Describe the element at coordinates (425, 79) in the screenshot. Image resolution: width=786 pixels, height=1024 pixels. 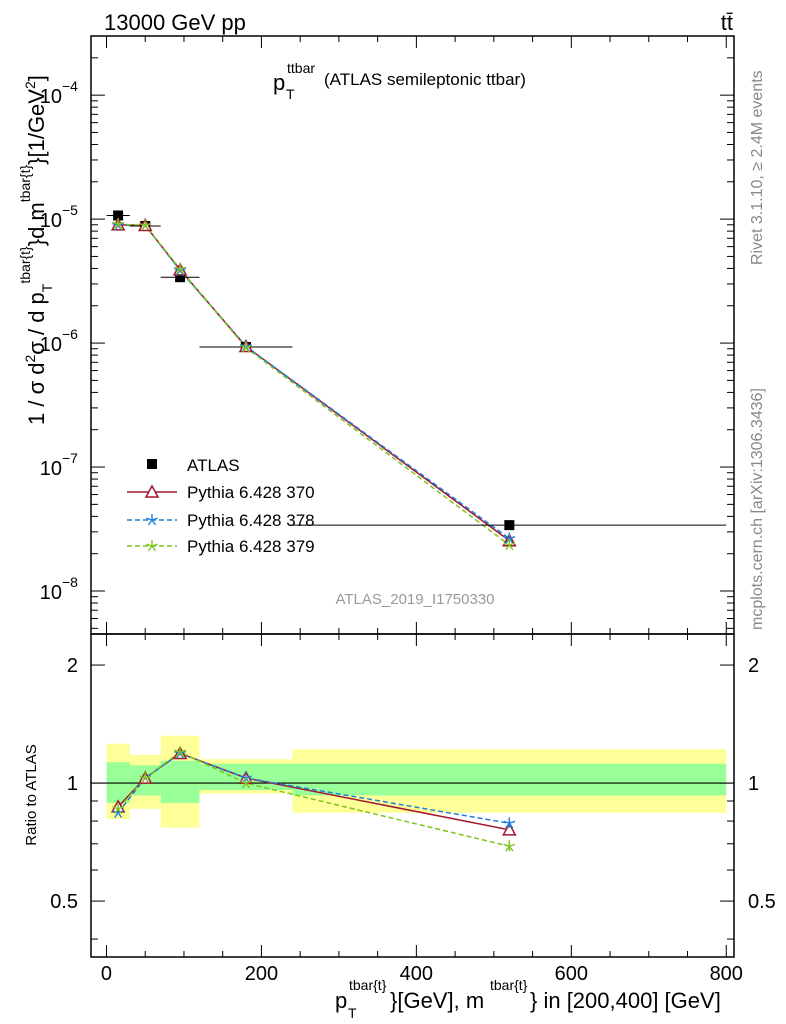
I see `title-description: (ATLAS semileptonic ttbar)` at that location.